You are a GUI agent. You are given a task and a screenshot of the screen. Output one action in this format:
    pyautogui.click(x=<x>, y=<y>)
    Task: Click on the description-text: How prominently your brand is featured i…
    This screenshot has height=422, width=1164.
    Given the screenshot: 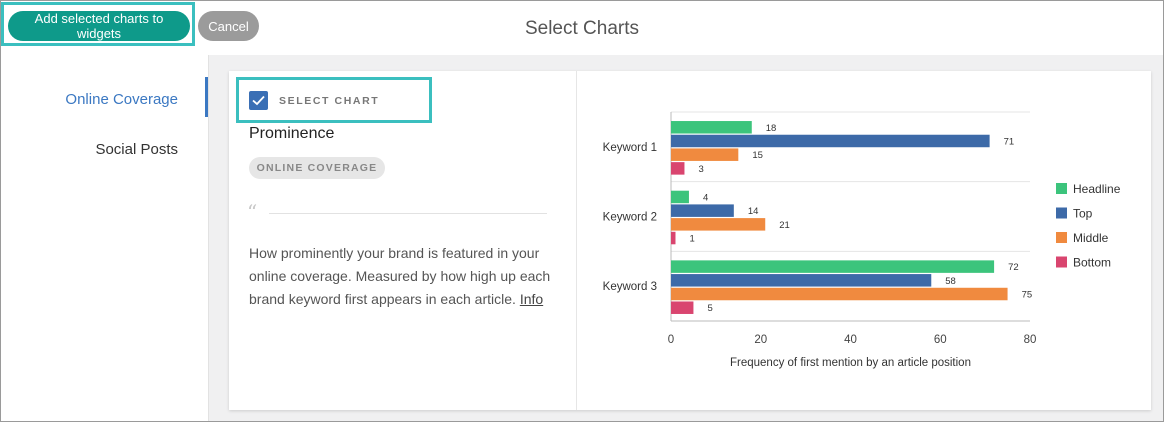 What is the action you would take?
    pyautogui.click(x=400, y=276)
    